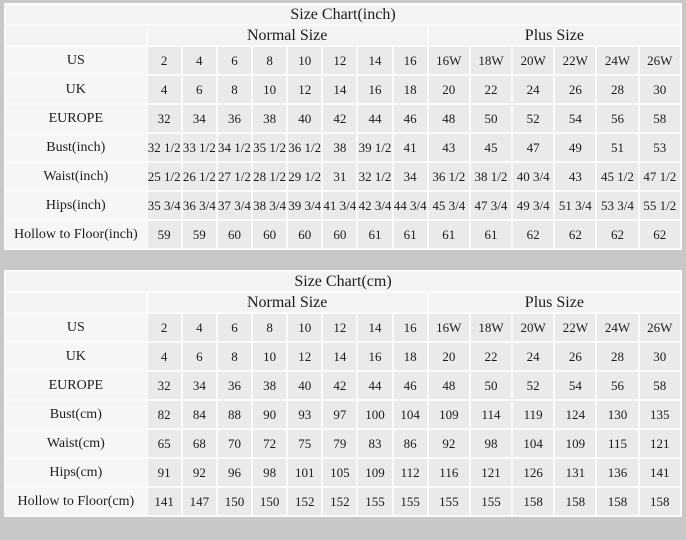 The image size is (686, 540). What do you see at coordinates (287, 302) in the screenshot?
I see `group-header-normal-size: Normal Size` at bounding box center [287, 302].